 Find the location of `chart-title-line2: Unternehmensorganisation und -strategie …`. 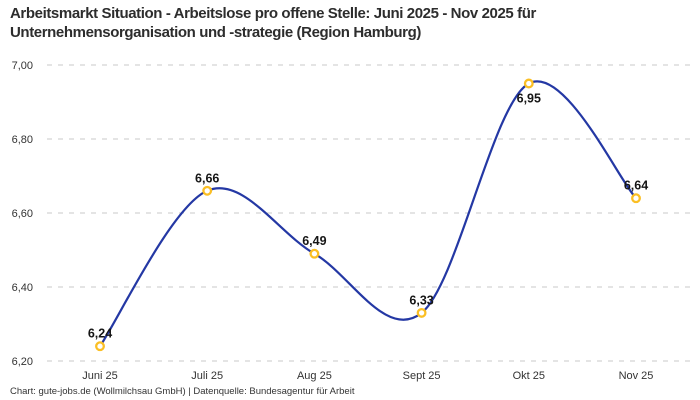

chart-title-line2: Unternehmensorganisation und -strategie … is located at coordinates (215, 32).